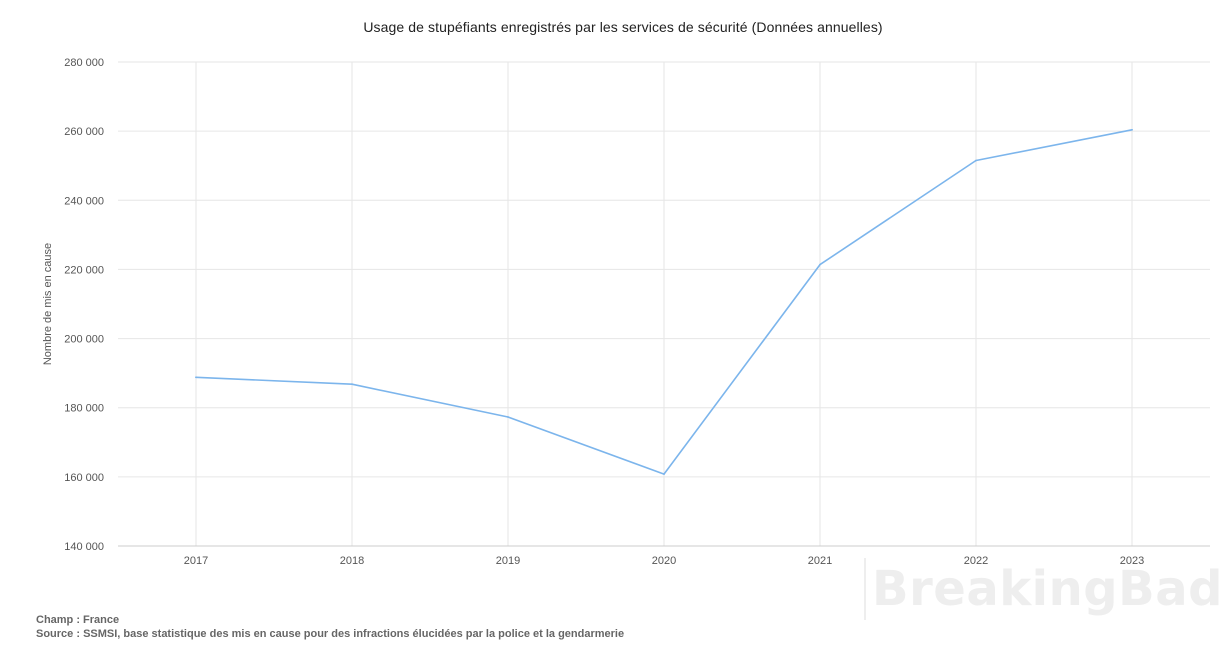 The image size is (1230, 652). I want to click on x-tick-label: 2021, so click(820, 561).